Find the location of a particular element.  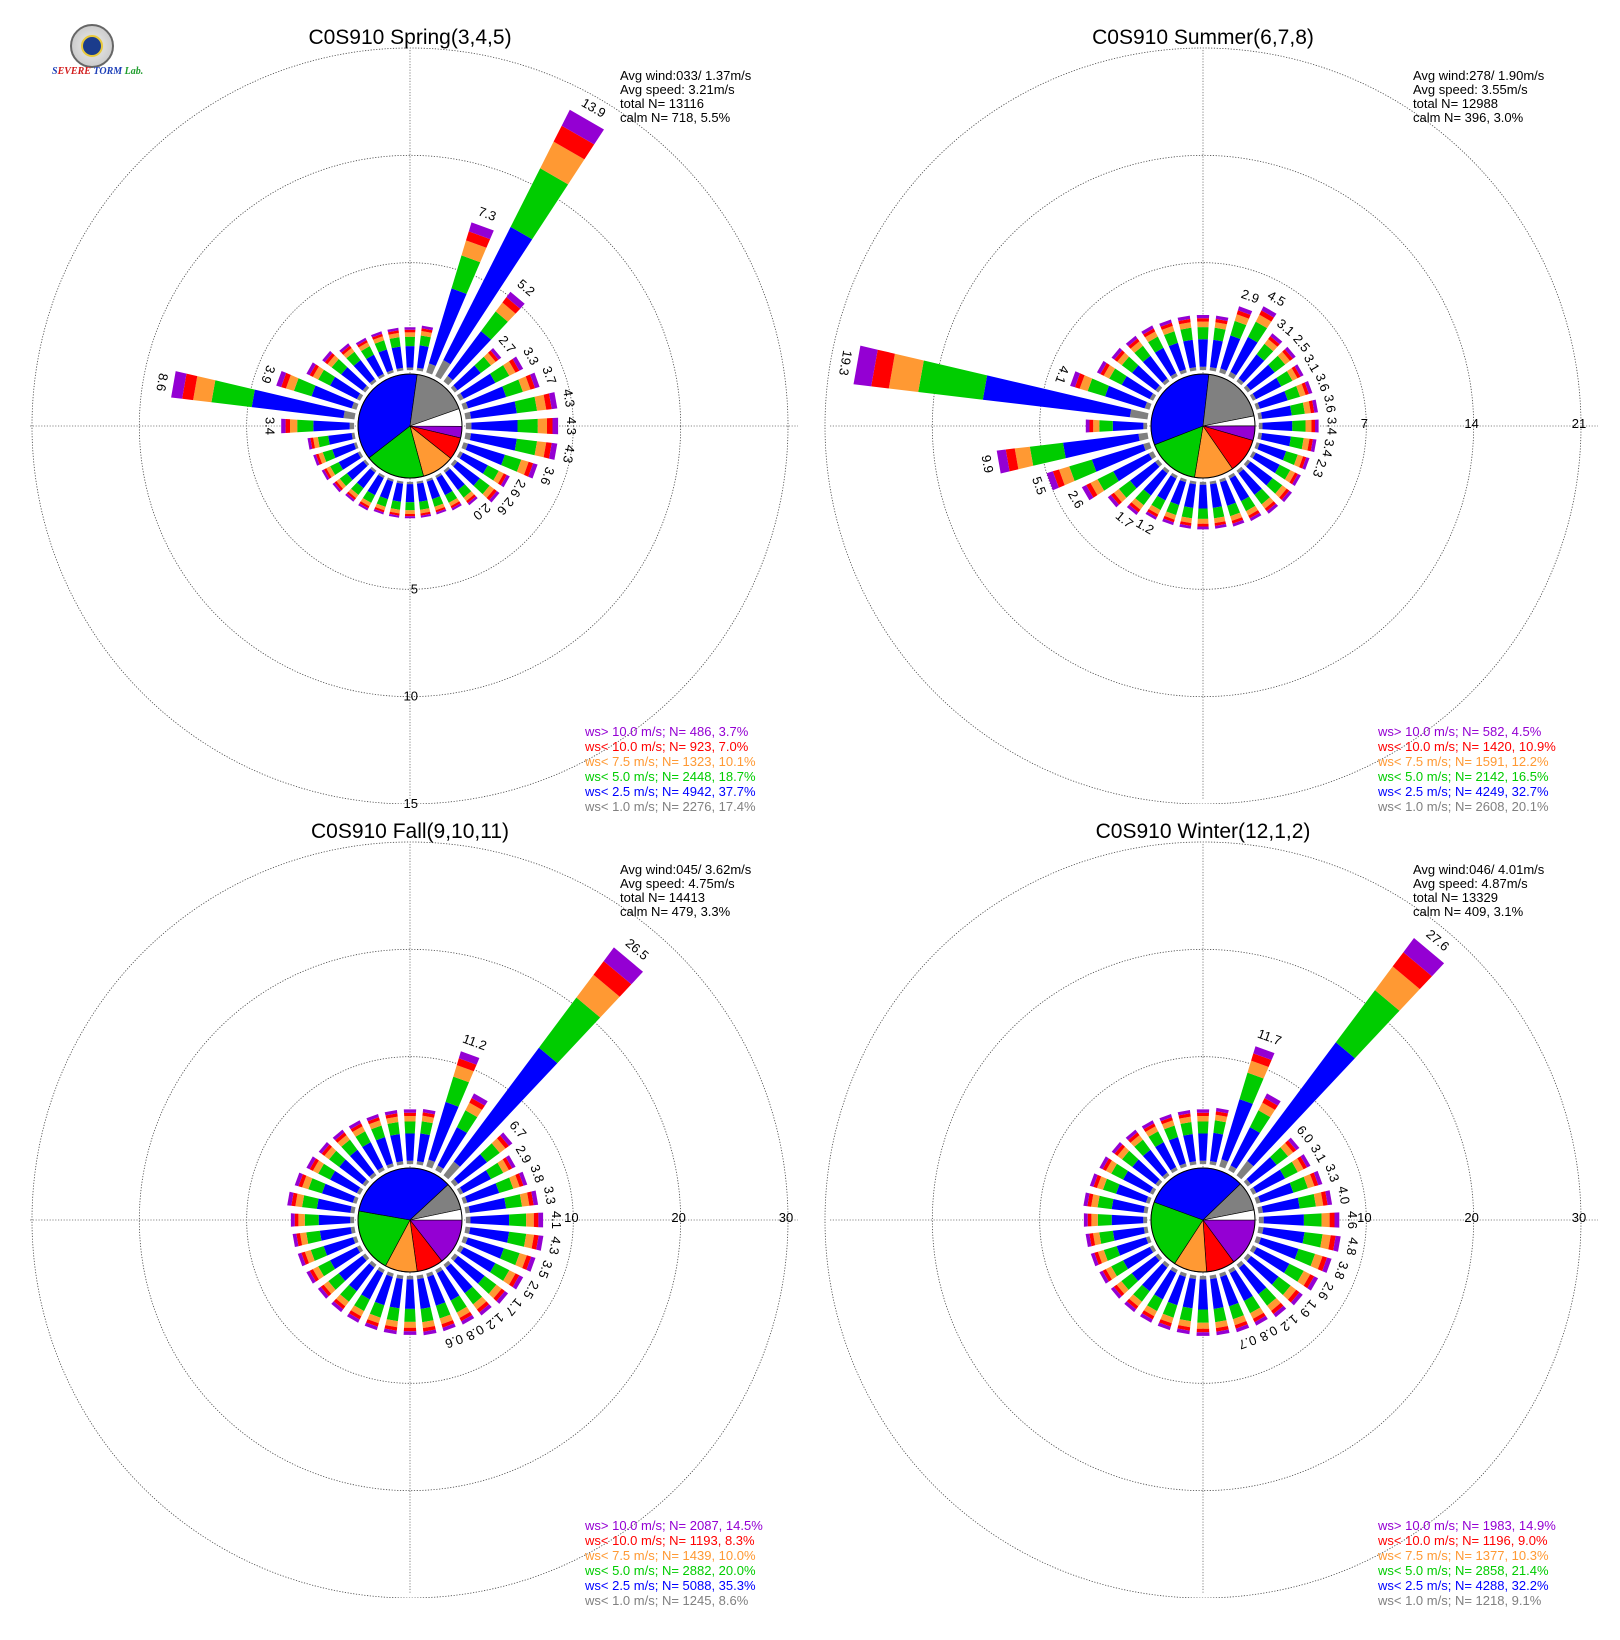

sector-value-label: 3.6 is located at coordinates (1323, 382).